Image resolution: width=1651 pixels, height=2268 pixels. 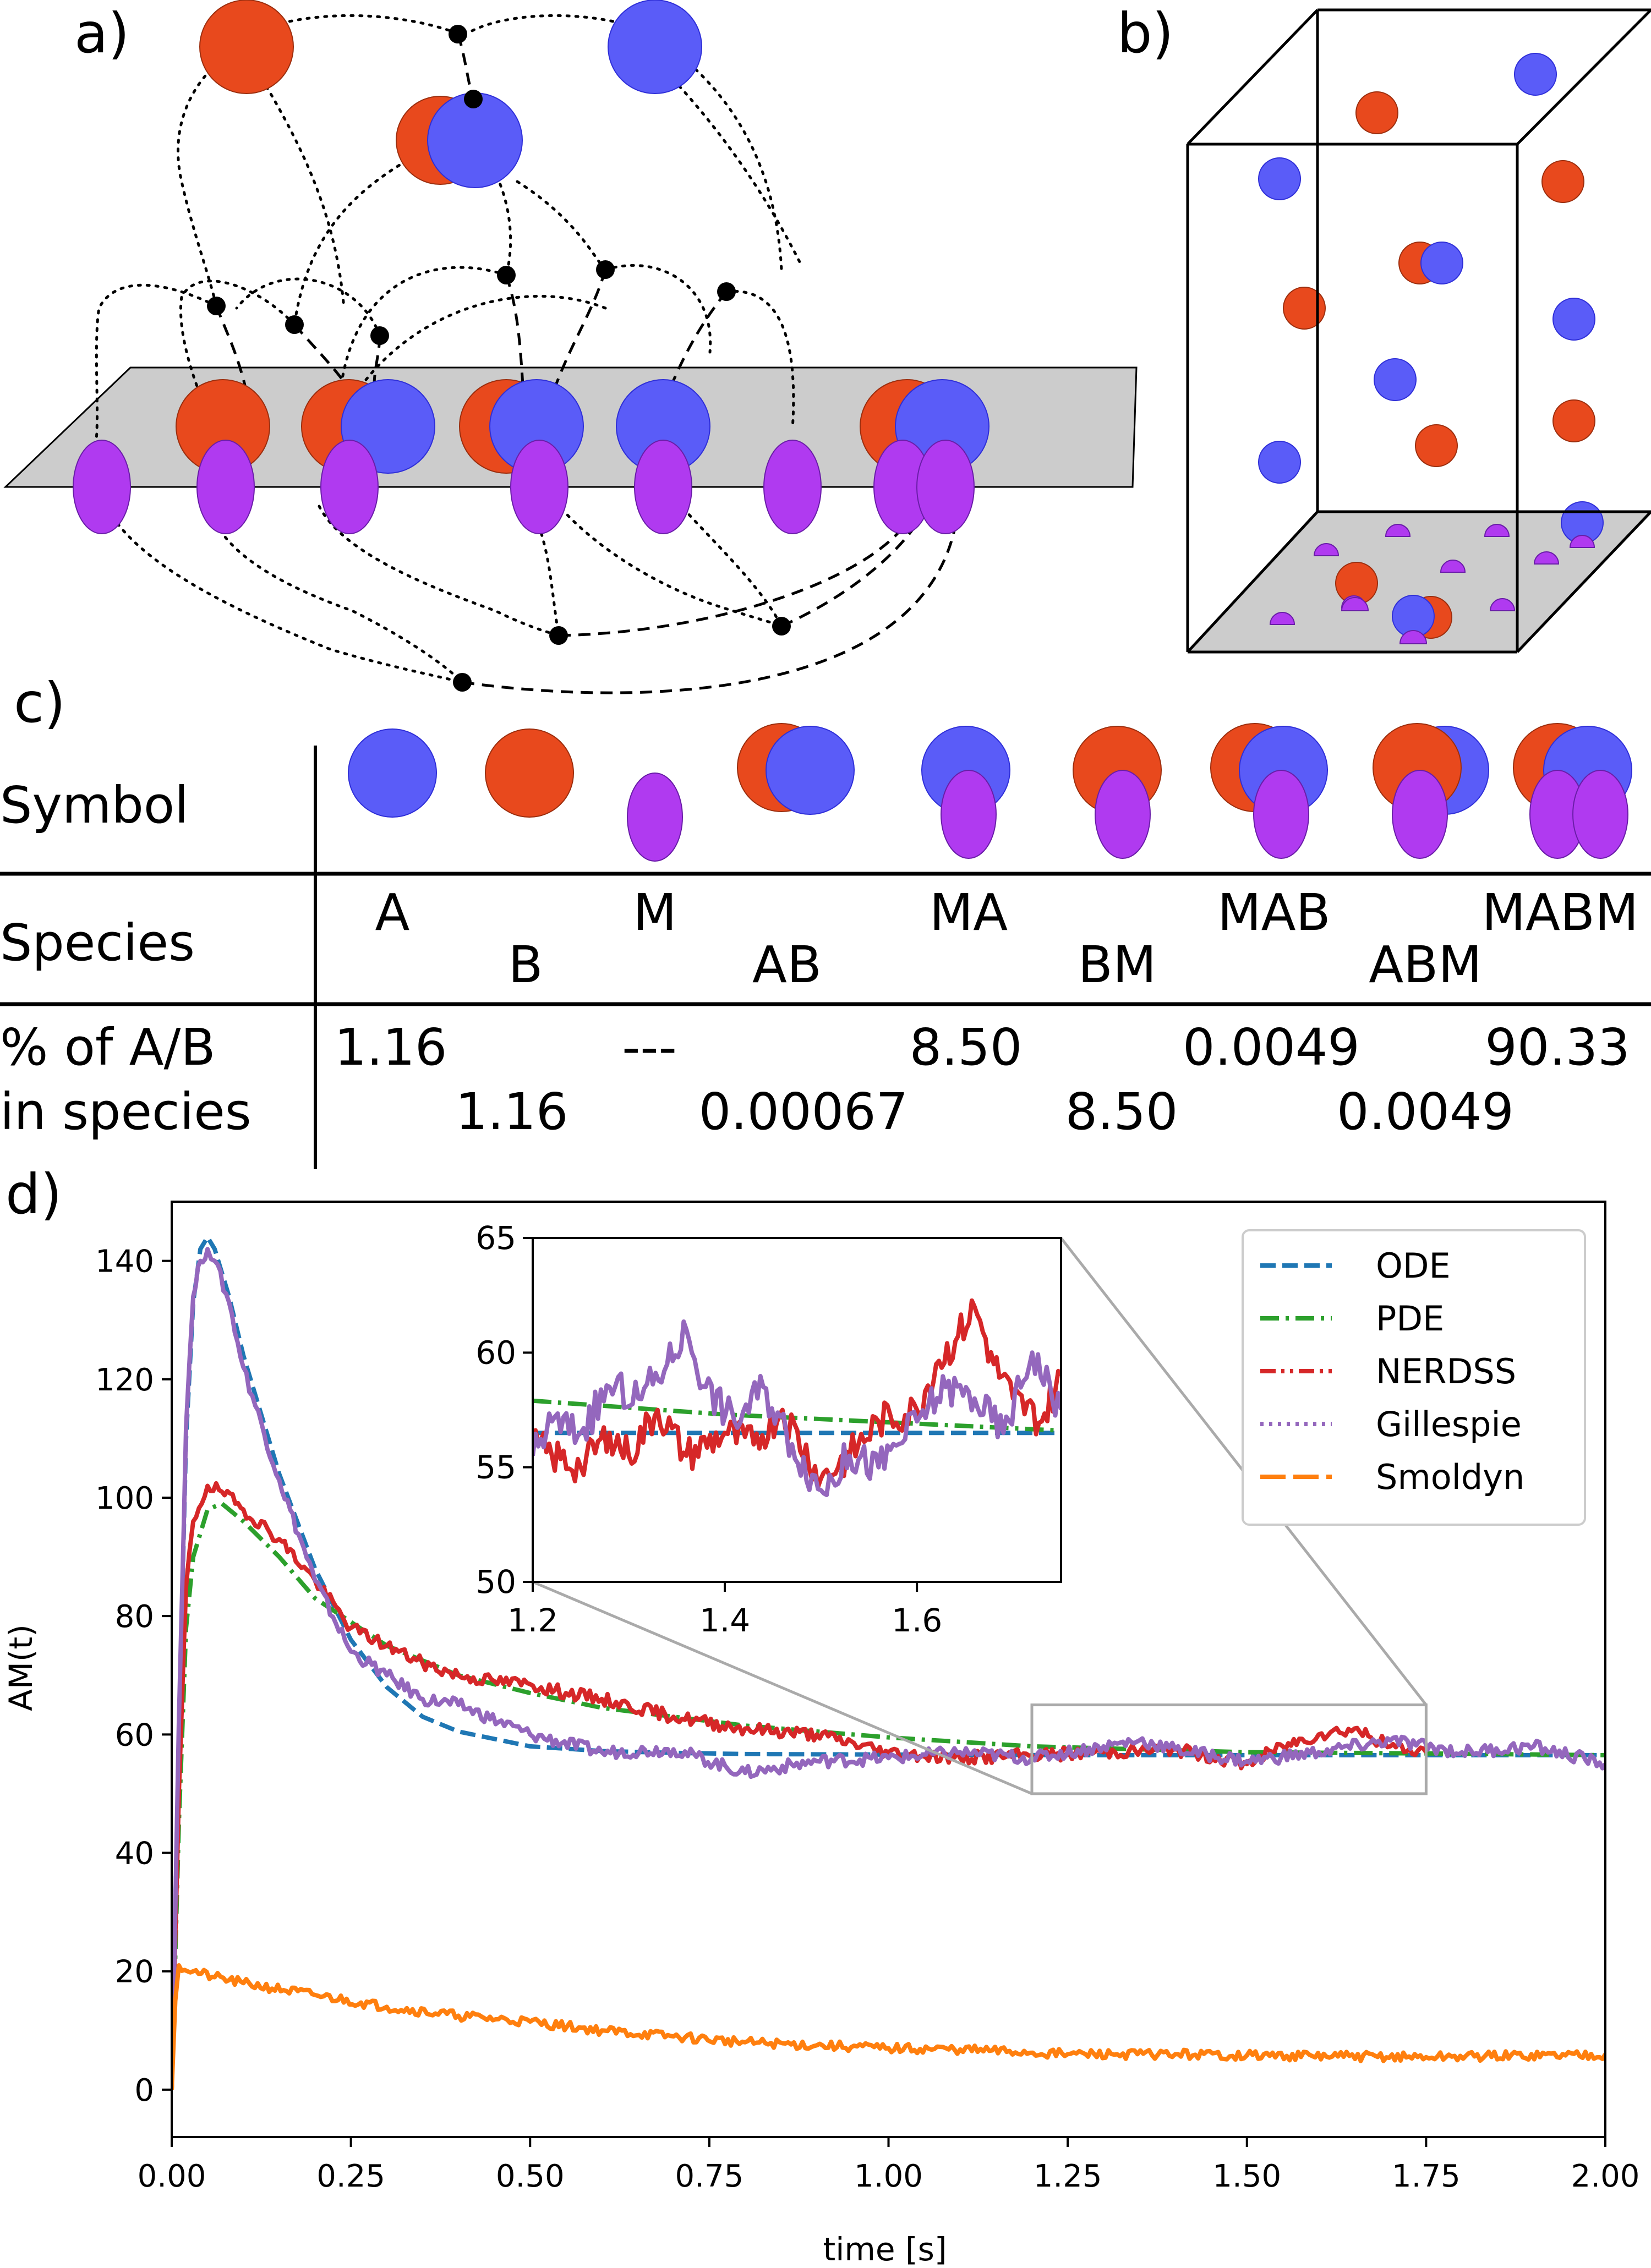 What do you see at coordinates (134, 1735) in the screenshot?
I see `y-tick-label: 60` at bounding box center [134, 1735].